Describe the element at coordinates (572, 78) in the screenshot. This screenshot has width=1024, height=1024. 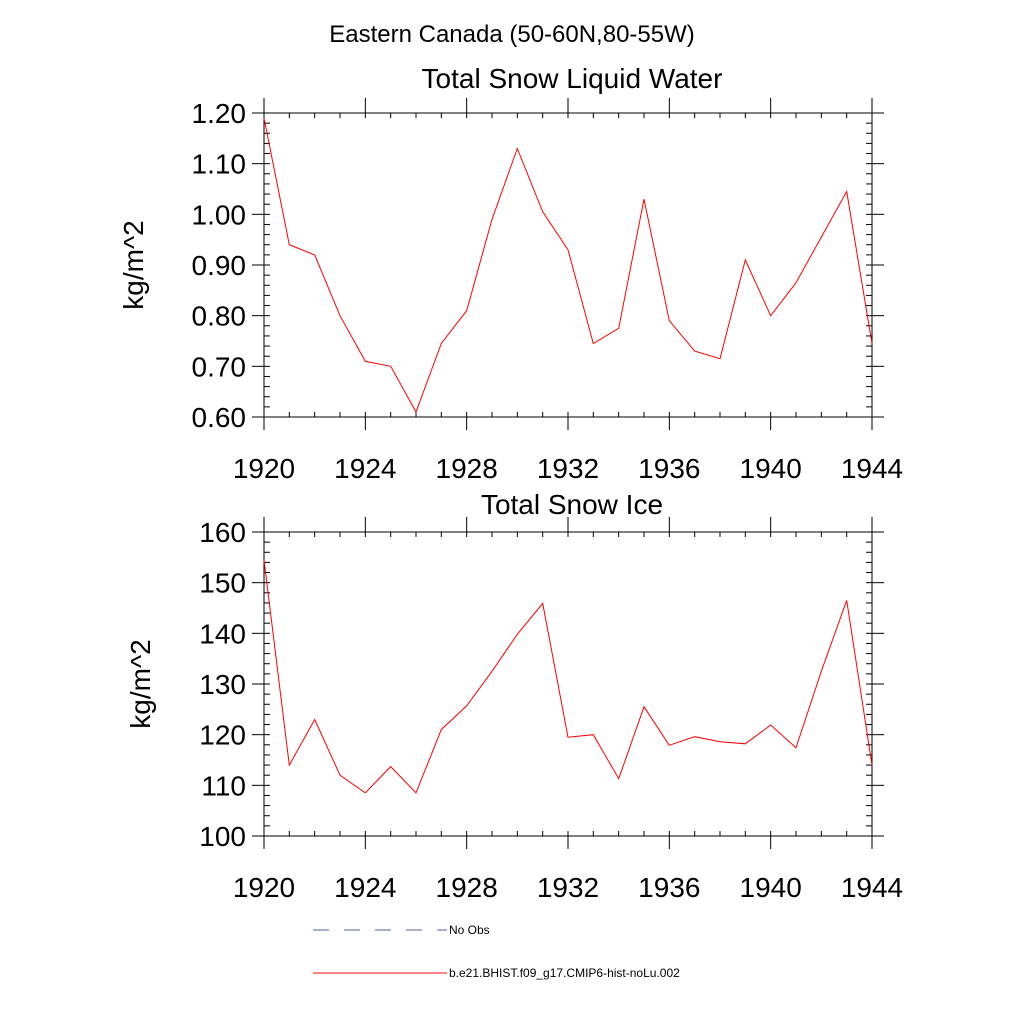
I see `panel-title: Total Snow Liquid Water` at that location.